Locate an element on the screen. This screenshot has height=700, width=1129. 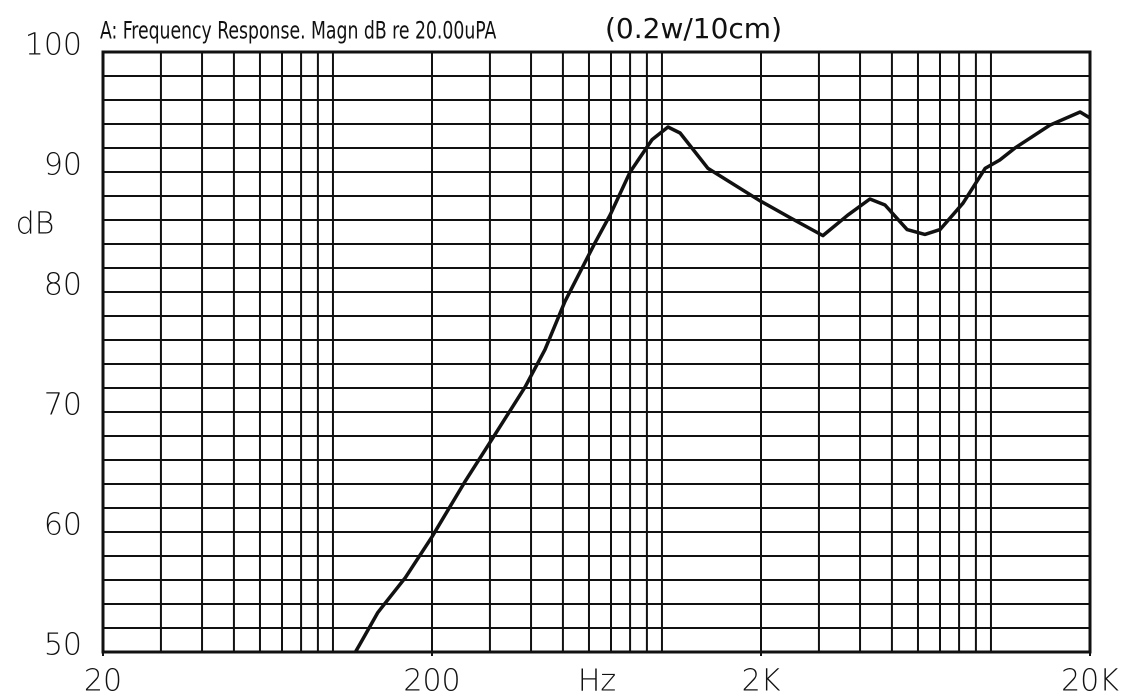
y-tick-label: 70 is located at coordinates (63, 405).